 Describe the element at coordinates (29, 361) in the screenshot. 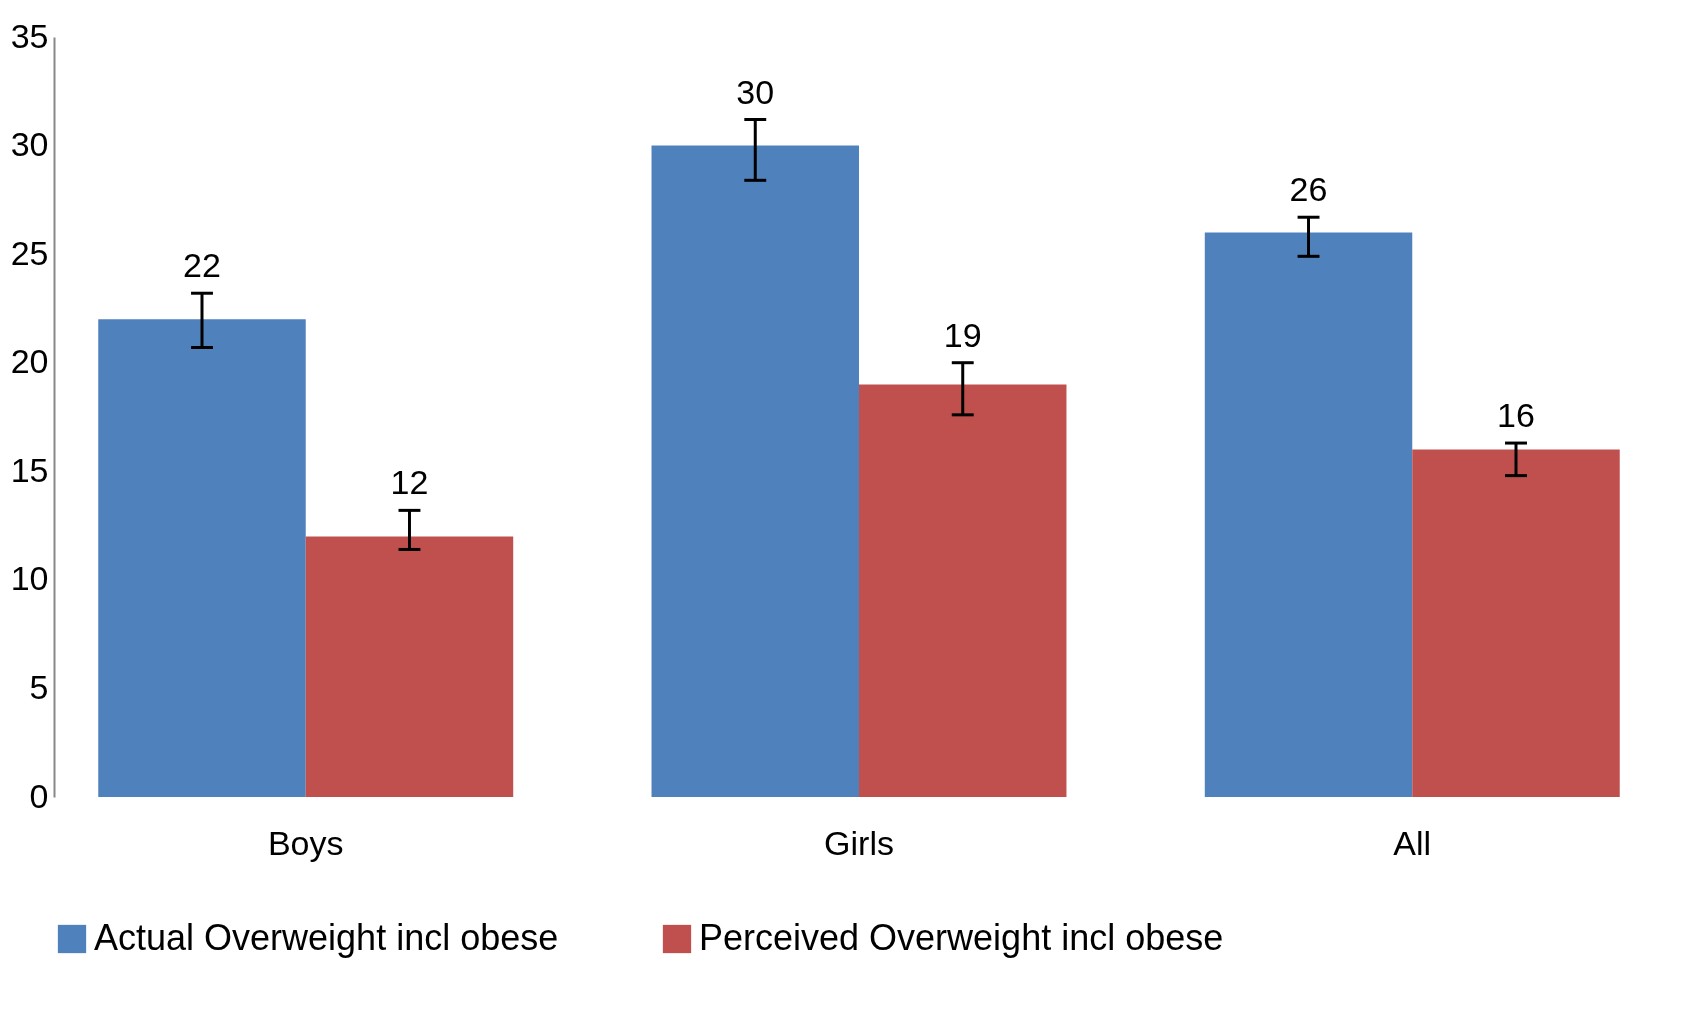

I see `y-tick-label: 20` at that location.